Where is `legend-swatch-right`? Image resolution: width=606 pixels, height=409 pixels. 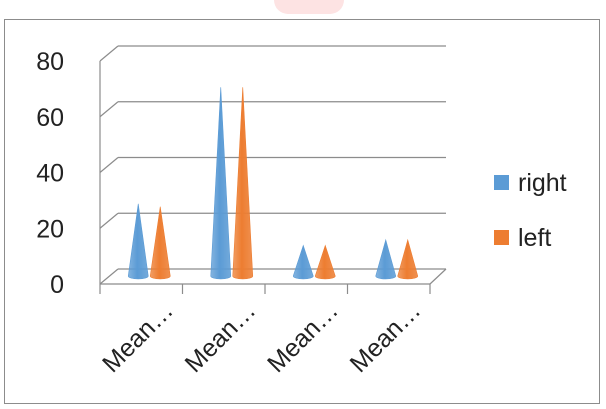 legend-swatch-right is located at coordinates (501, 182).